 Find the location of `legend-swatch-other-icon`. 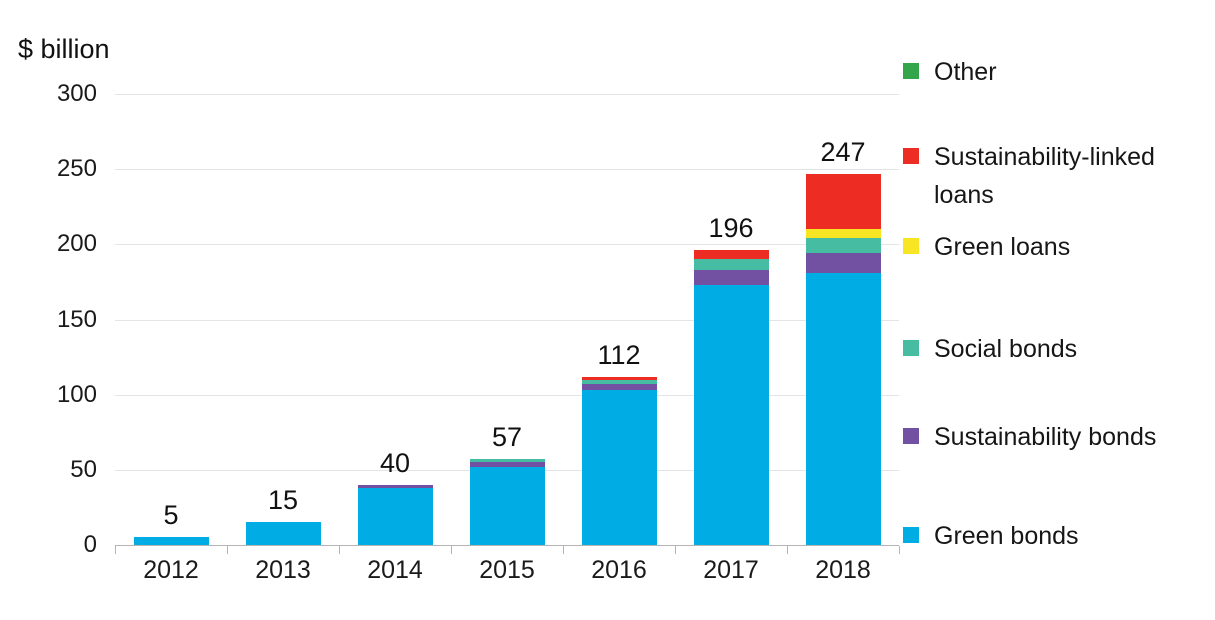

legend-swatch-other-icon is located at coordinates (911, 71).